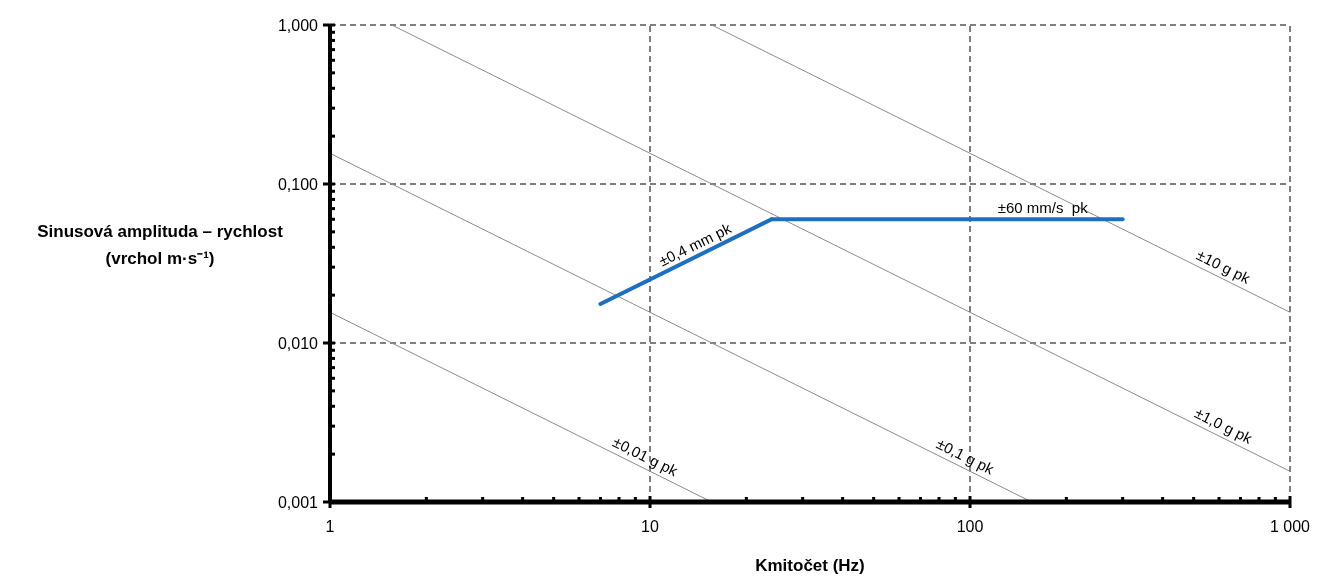  What do you see at coordinates (298, 343) in the screenshot?
I see `y-tick-label: 0,010` at bounding box center [298, 343].